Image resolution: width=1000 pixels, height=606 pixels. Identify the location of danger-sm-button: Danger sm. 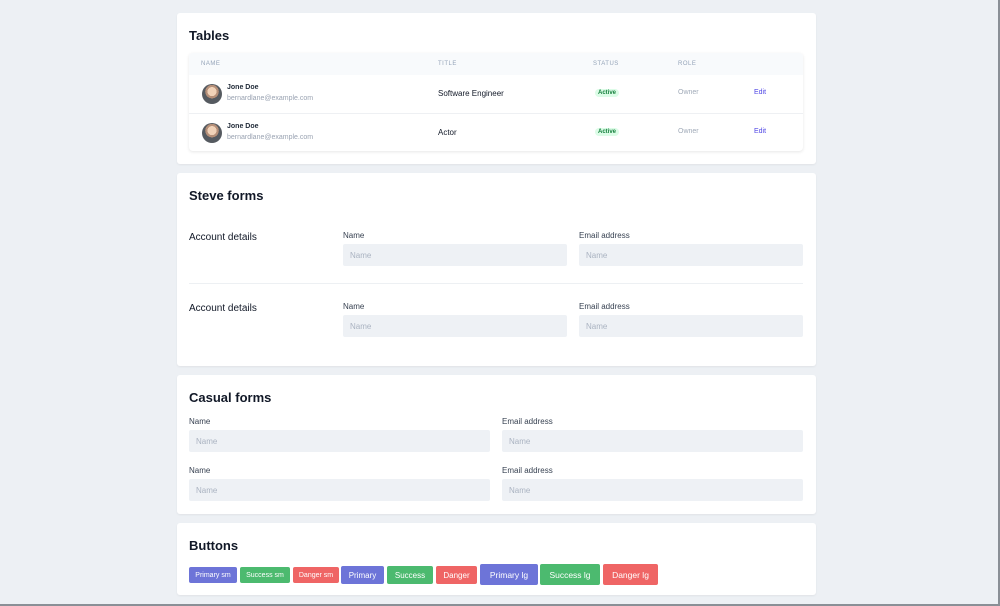
(316, 575).